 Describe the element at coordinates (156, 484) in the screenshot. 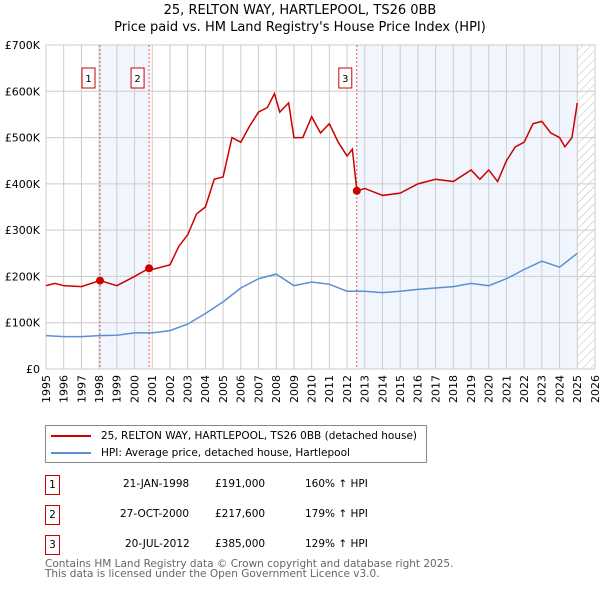

I see `sale-date: 21-JAN-1998` at that location.